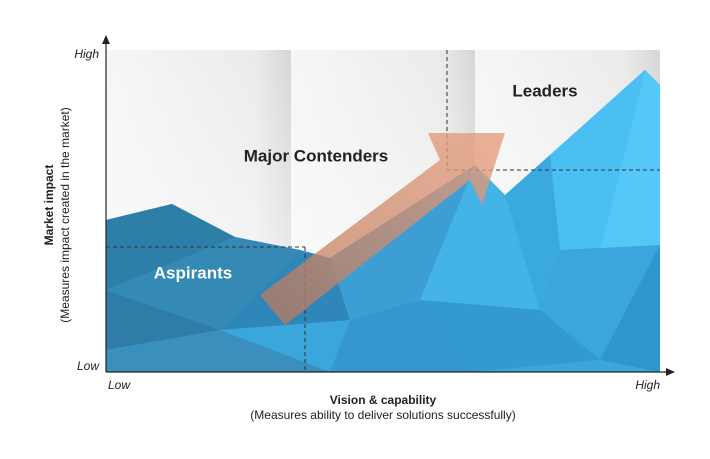  I want to click on y-axis-title: Market impact, so click(49, 205).